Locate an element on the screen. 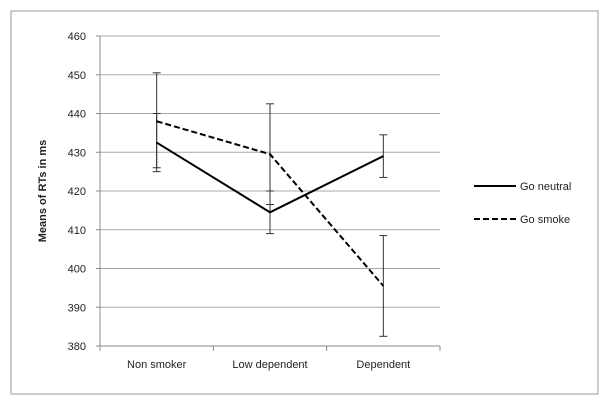 The width and height of the screenshot is (604, 401). y-tick-label: 430 is located at coordinates (77, 153).